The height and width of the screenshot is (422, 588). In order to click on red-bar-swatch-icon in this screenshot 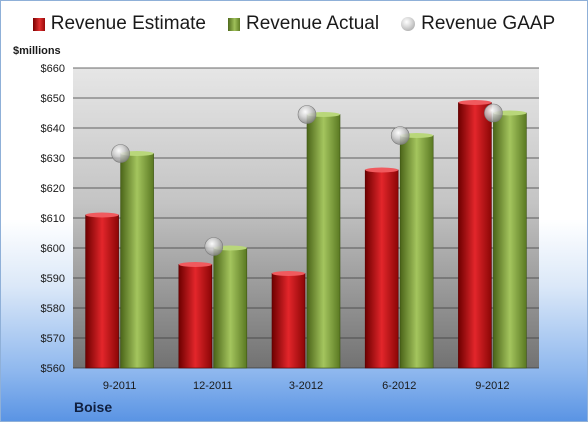, I will do `click(38, 24)`.